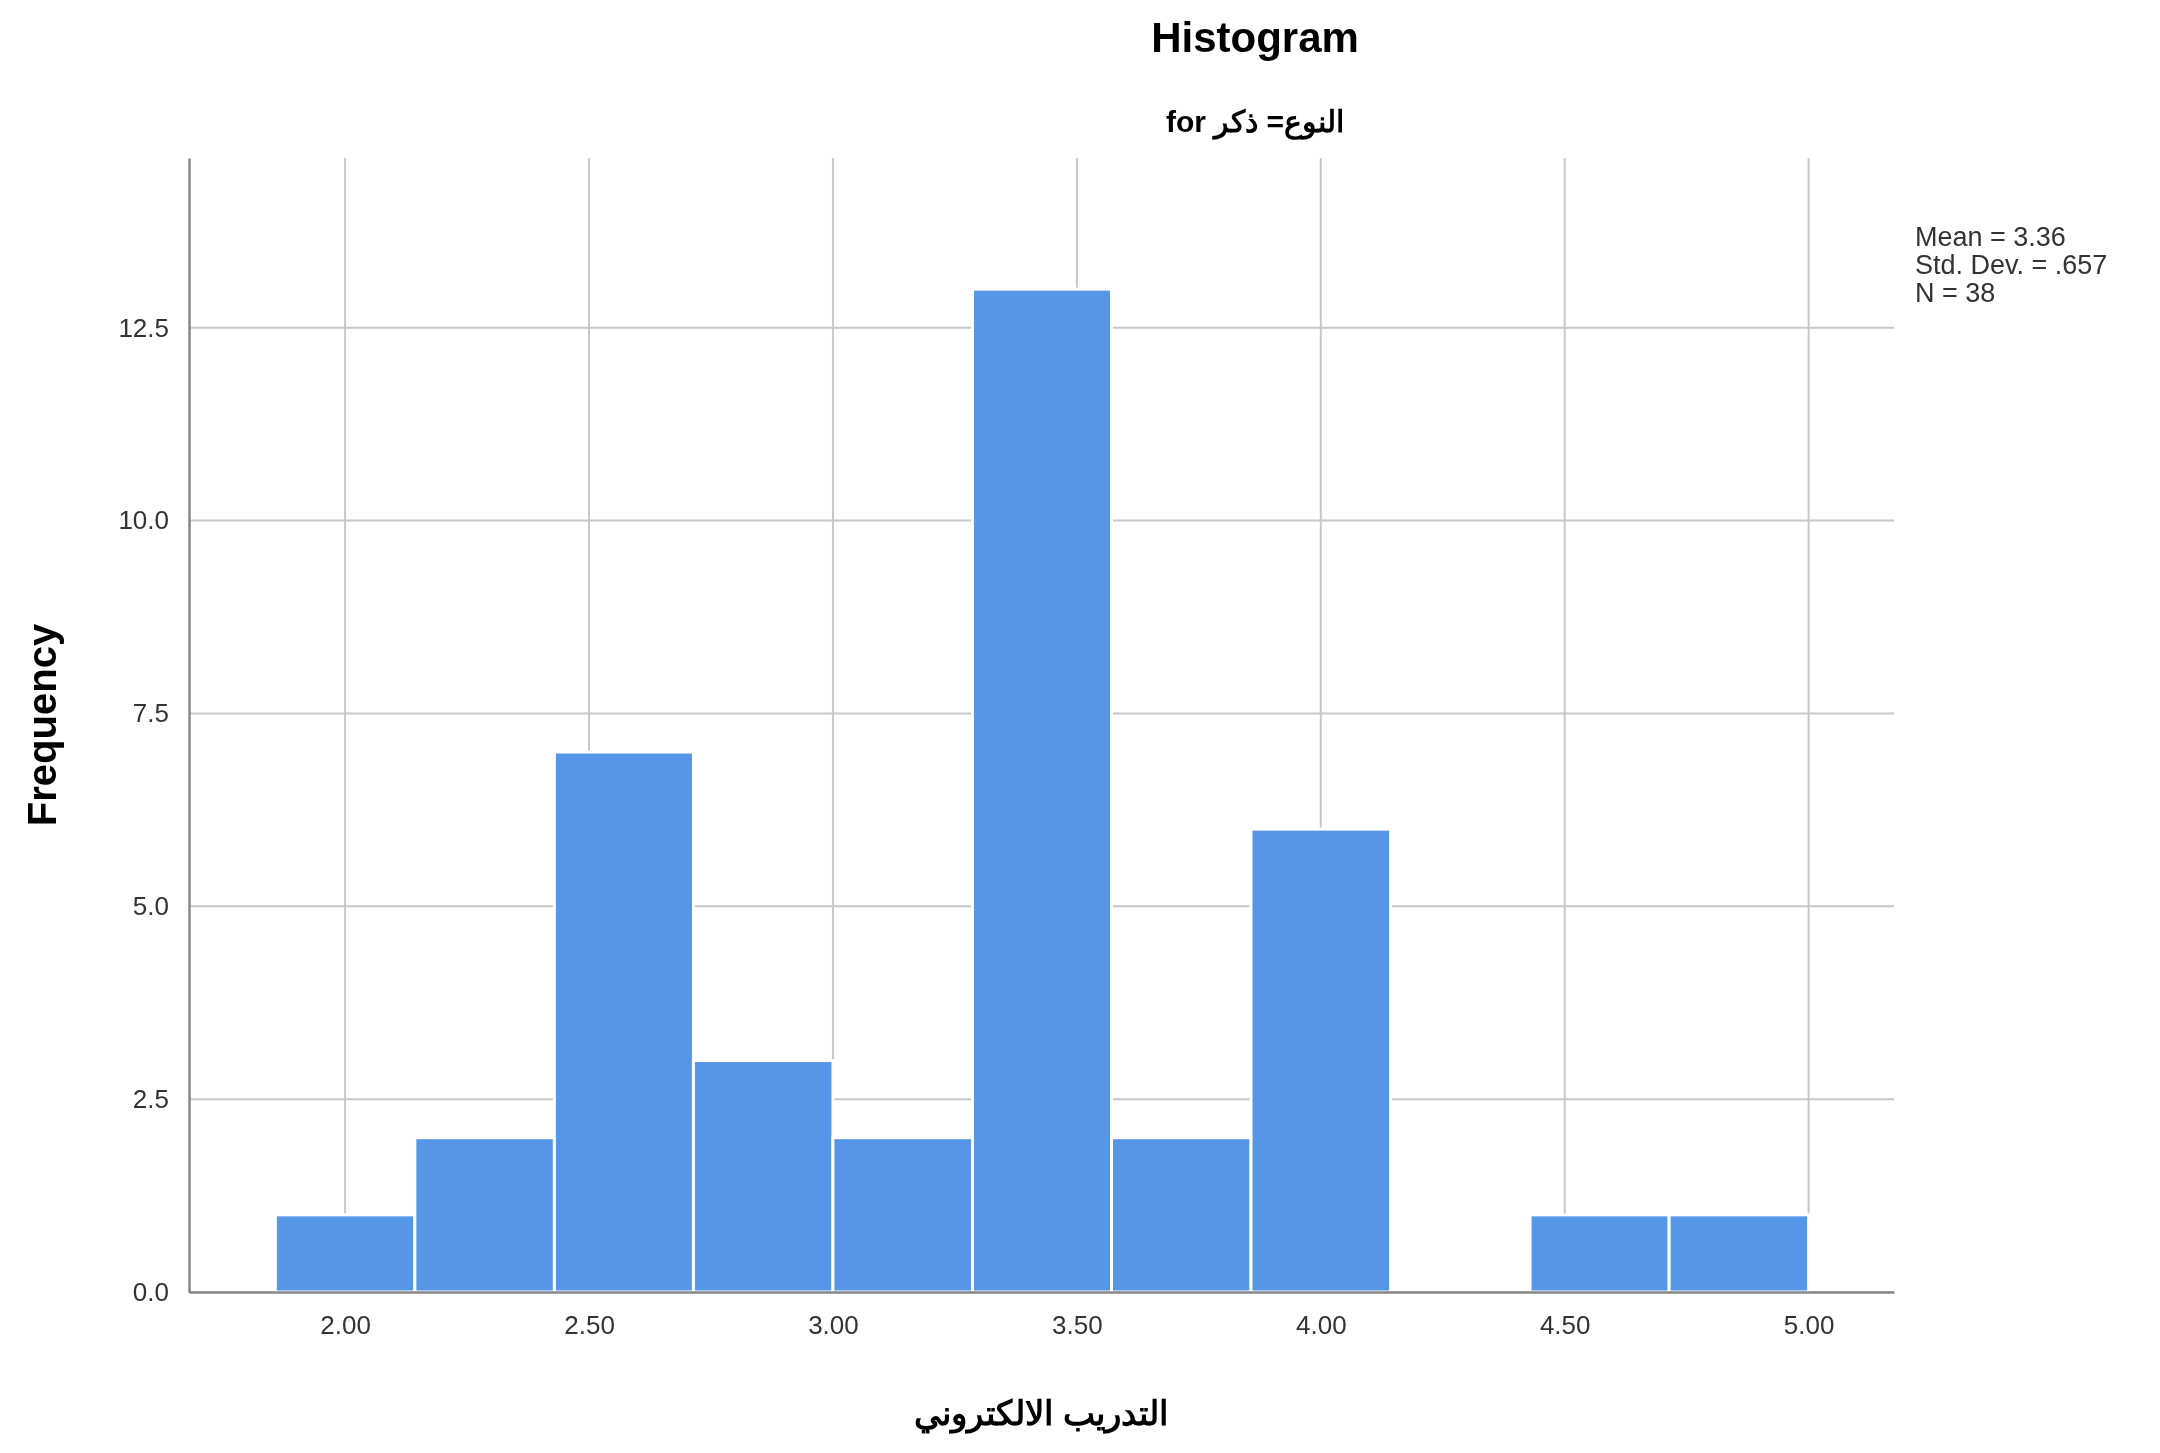 Image resolution: width=2160 pixels, height=1453 pixels. Describe the element at coordinates (1809, 1325) in the screenshot. I see `x-tick-label: 5.00` at that location.